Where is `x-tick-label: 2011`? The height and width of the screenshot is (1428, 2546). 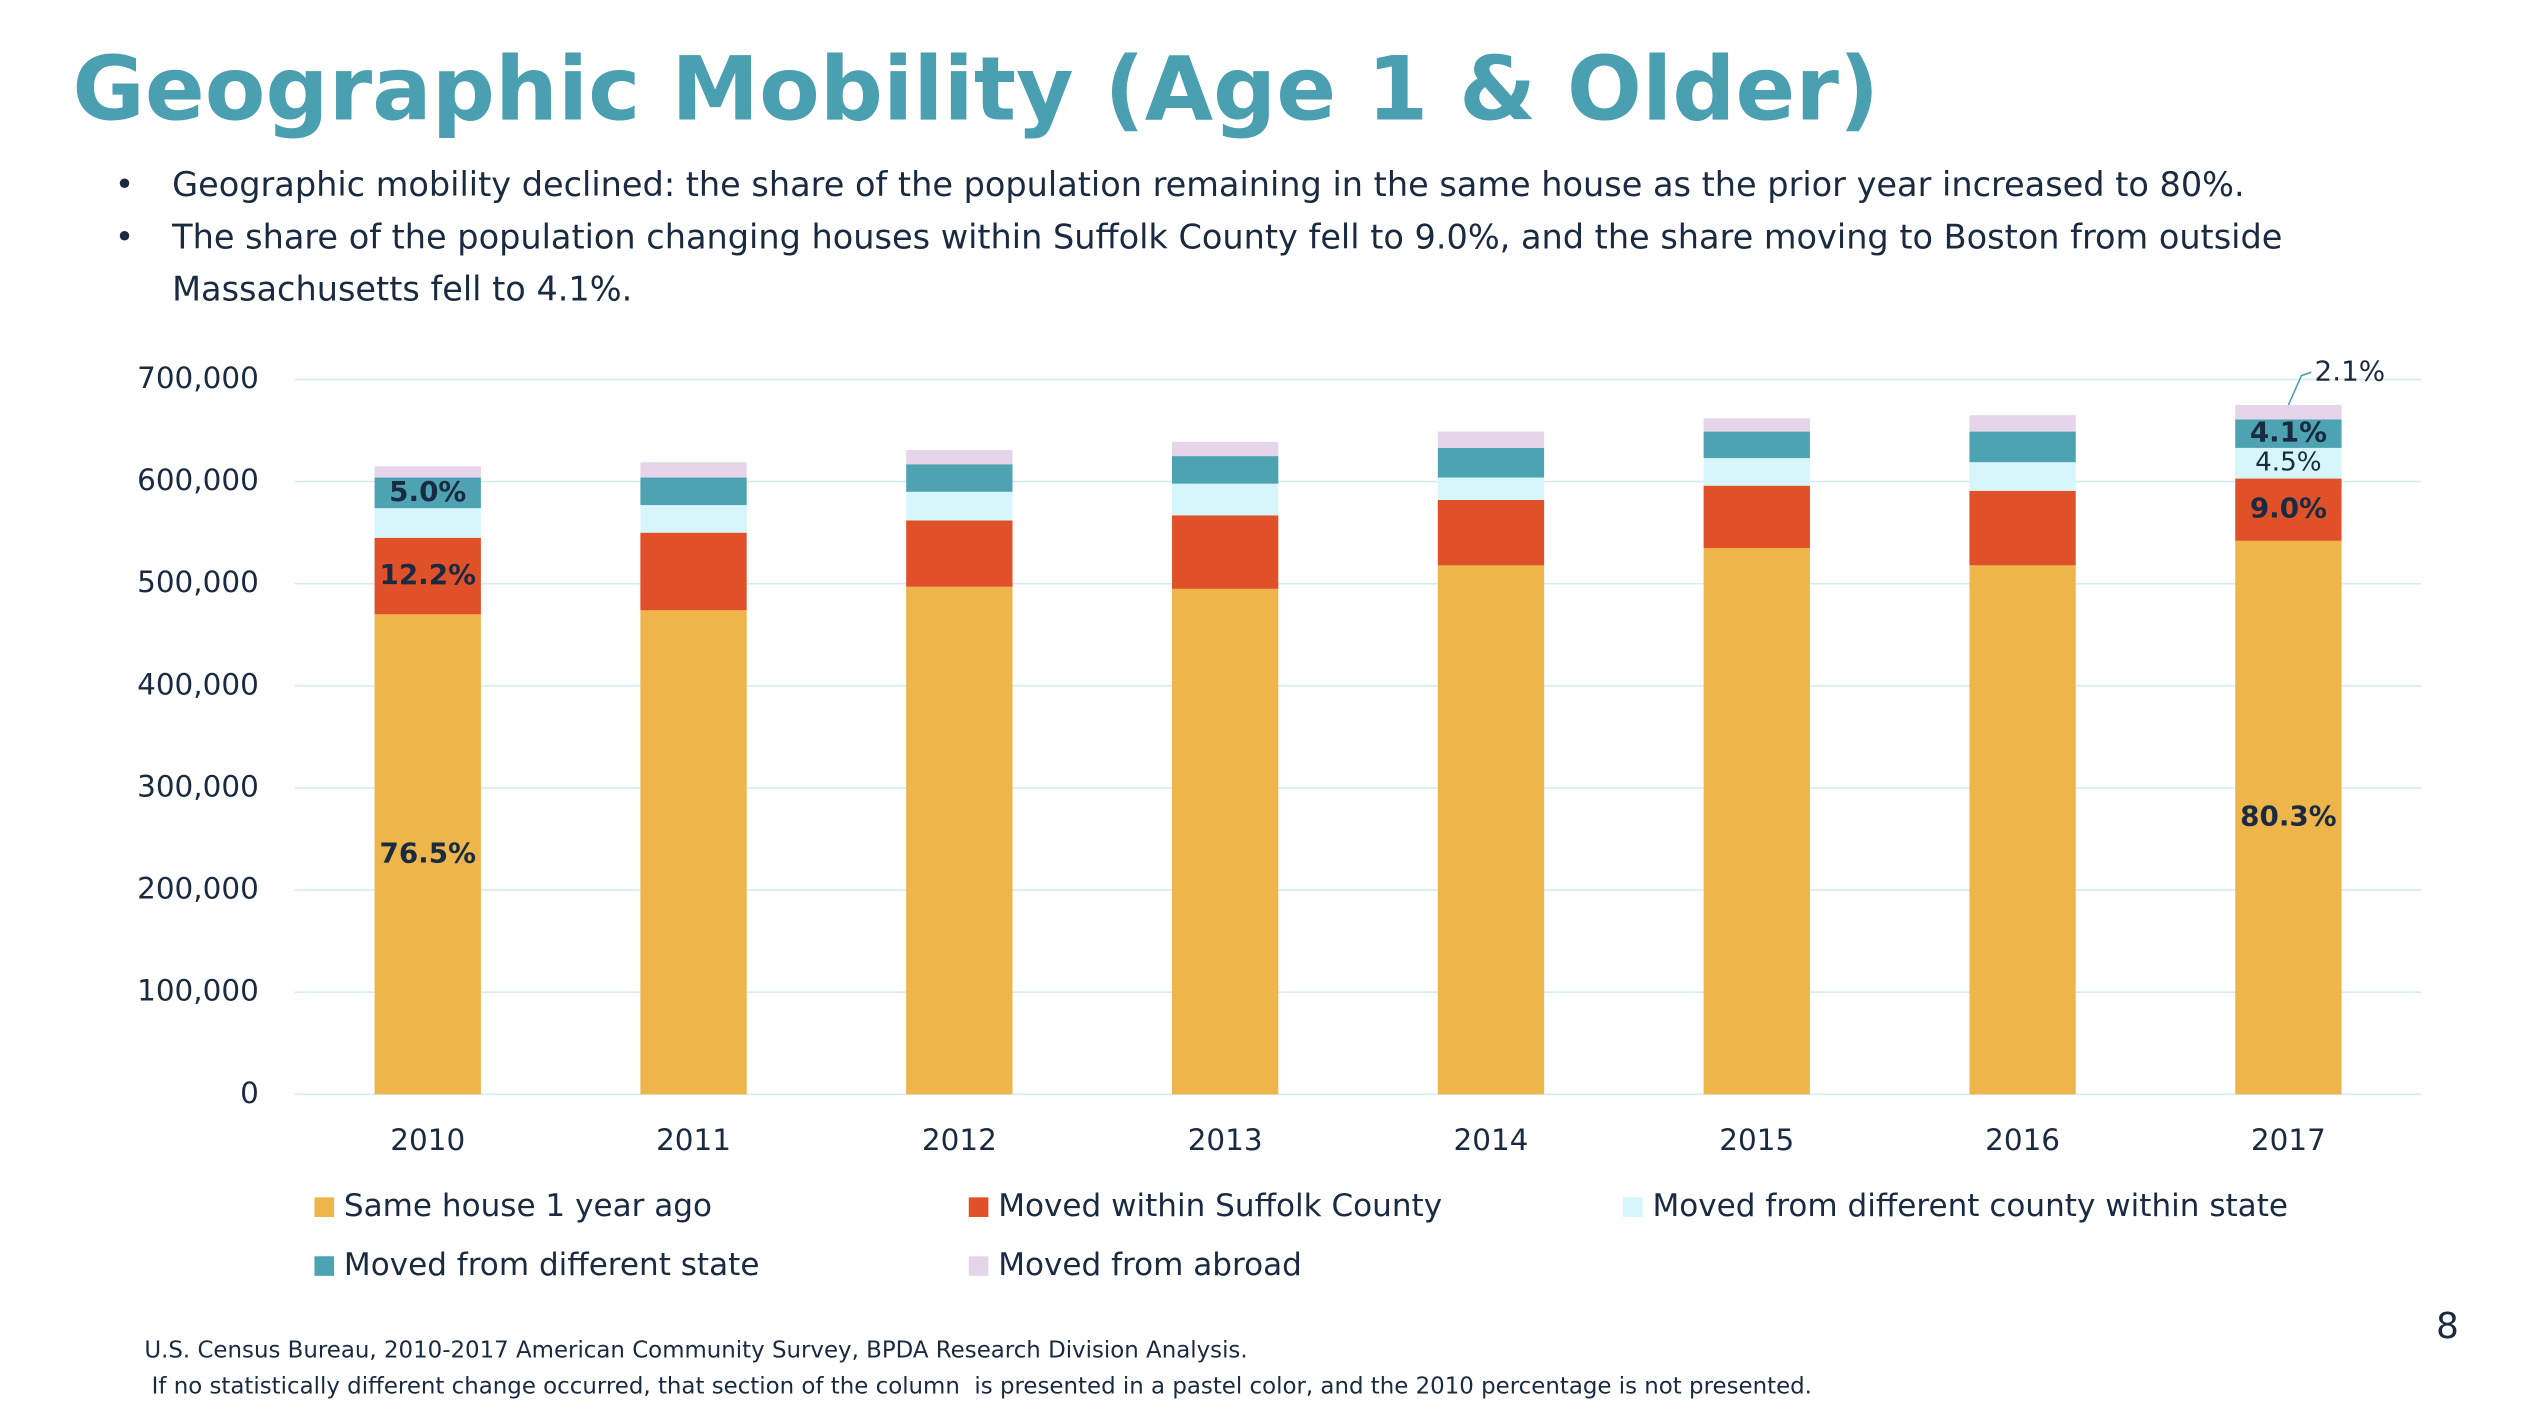
x-tick-label: 2011 is located at coordinates (693, 1140).